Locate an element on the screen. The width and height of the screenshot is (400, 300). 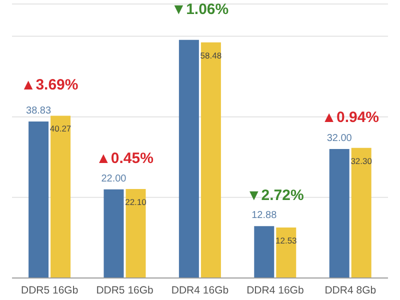
data-label: 32.00 is located at coordinates (339, 138).